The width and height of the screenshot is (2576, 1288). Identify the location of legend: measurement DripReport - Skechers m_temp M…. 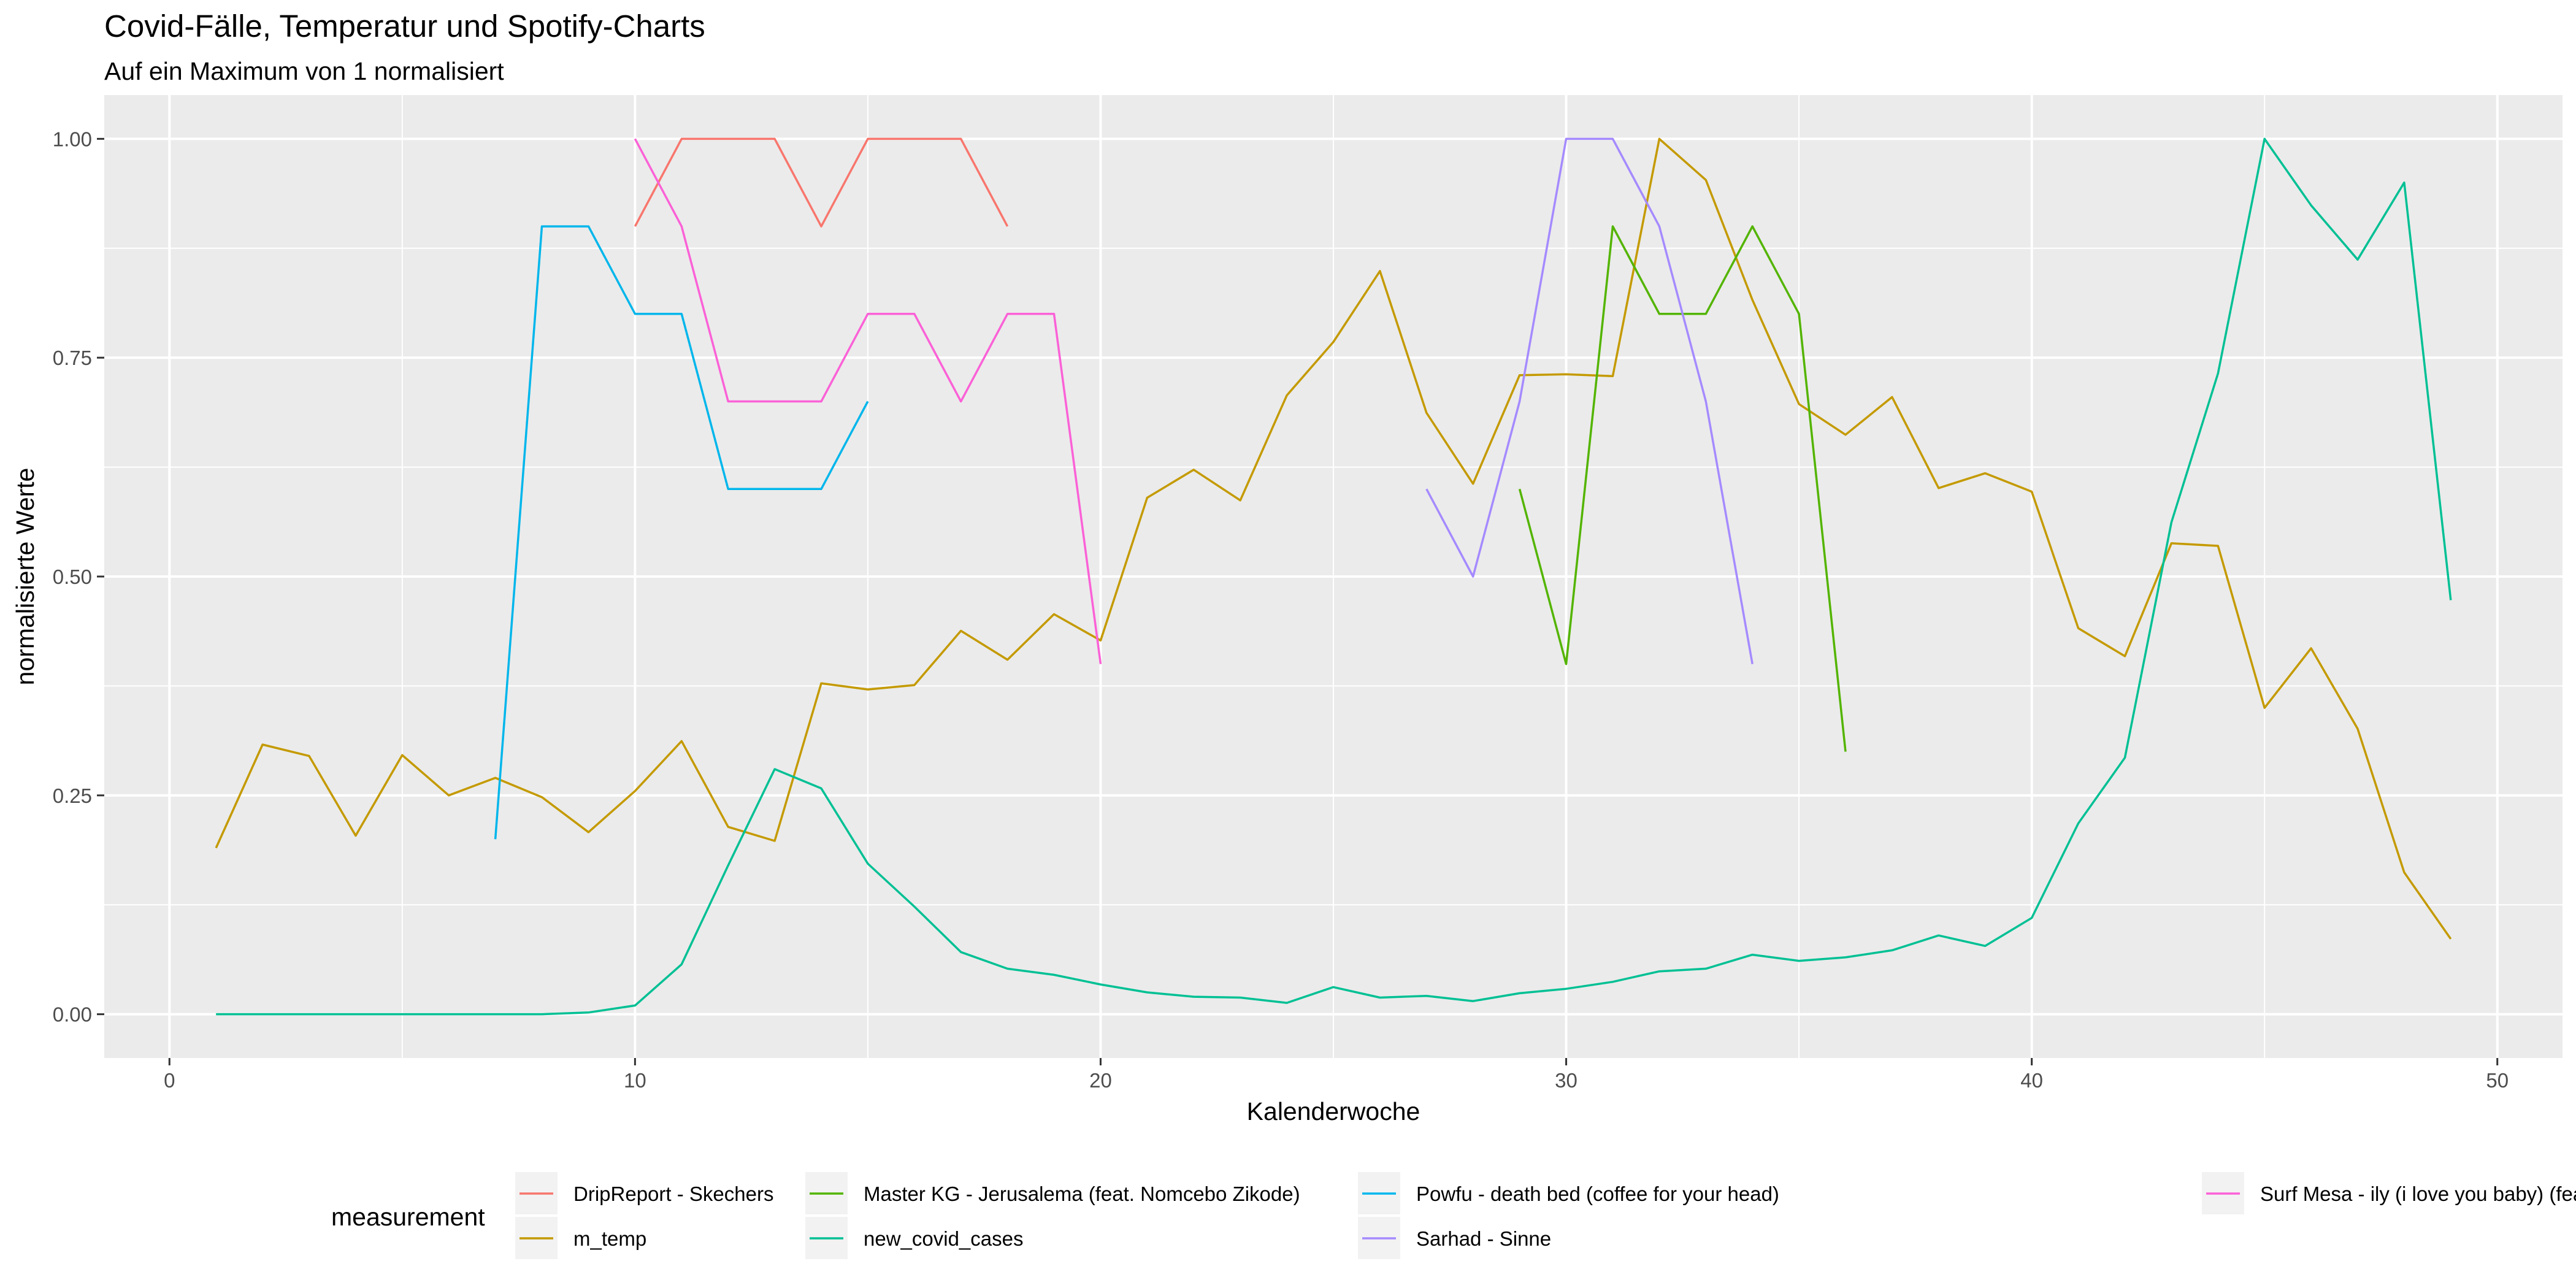
(1453, 1215).